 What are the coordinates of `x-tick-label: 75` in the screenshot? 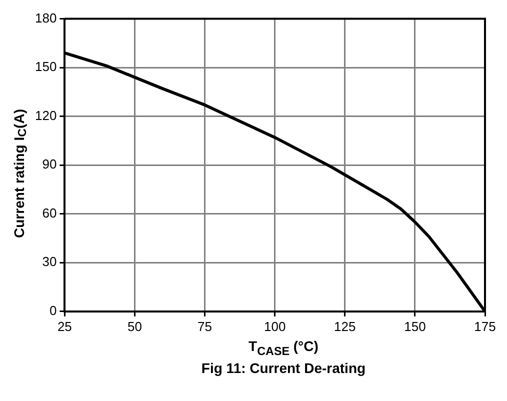 It's located at (205, 326).